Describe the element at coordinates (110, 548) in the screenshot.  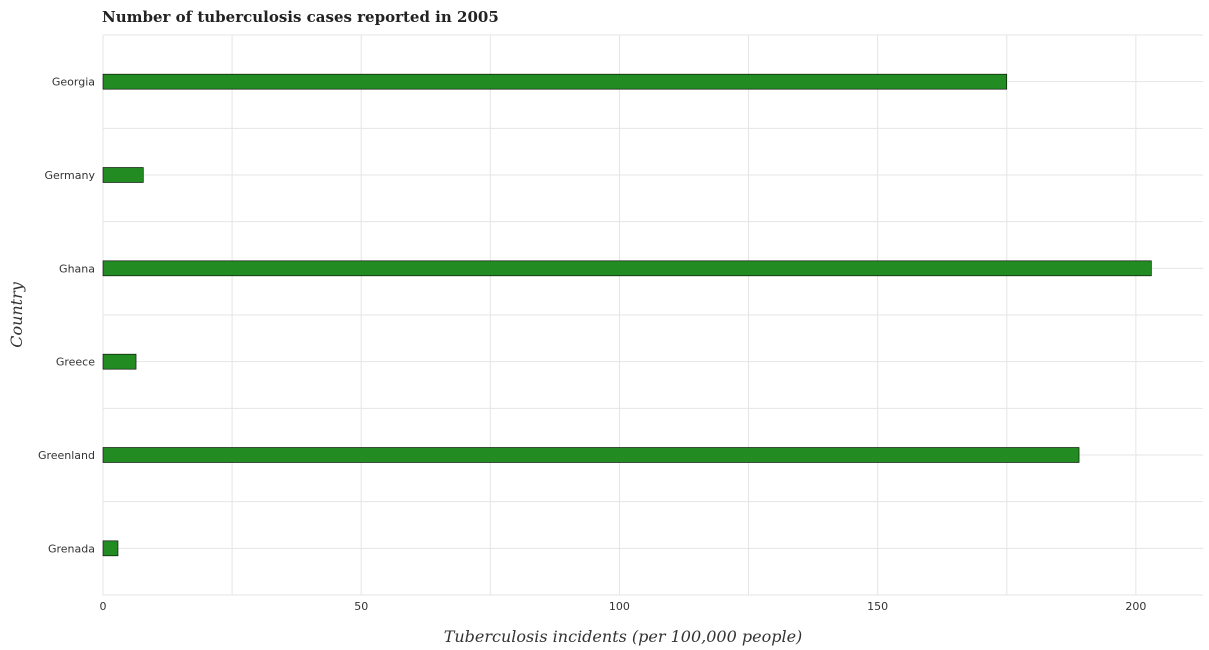
I see `bar-grenada` at that location.